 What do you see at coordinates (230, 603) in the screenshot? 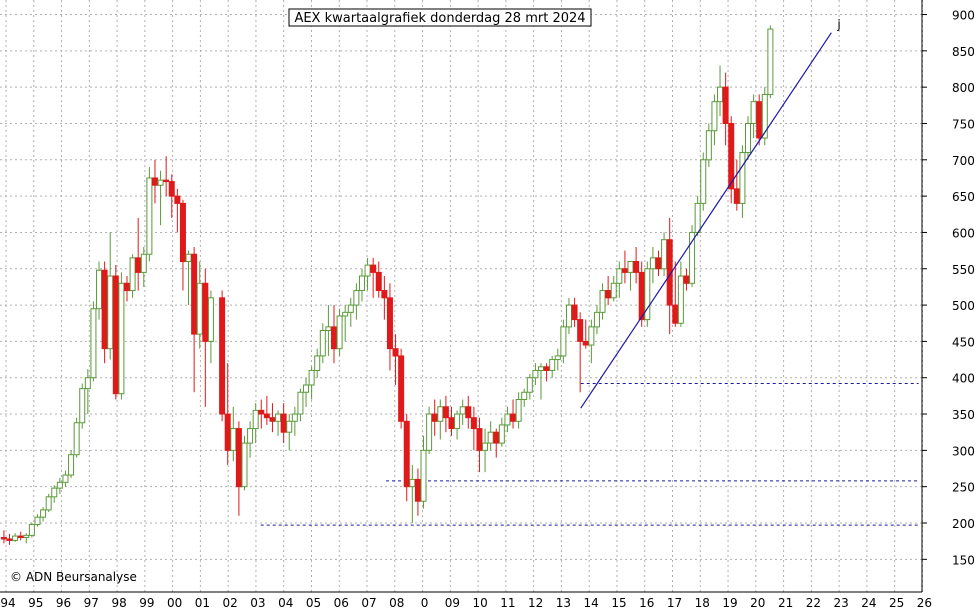
I see `x-tick-label: 02` at bounding box center [230, 603].